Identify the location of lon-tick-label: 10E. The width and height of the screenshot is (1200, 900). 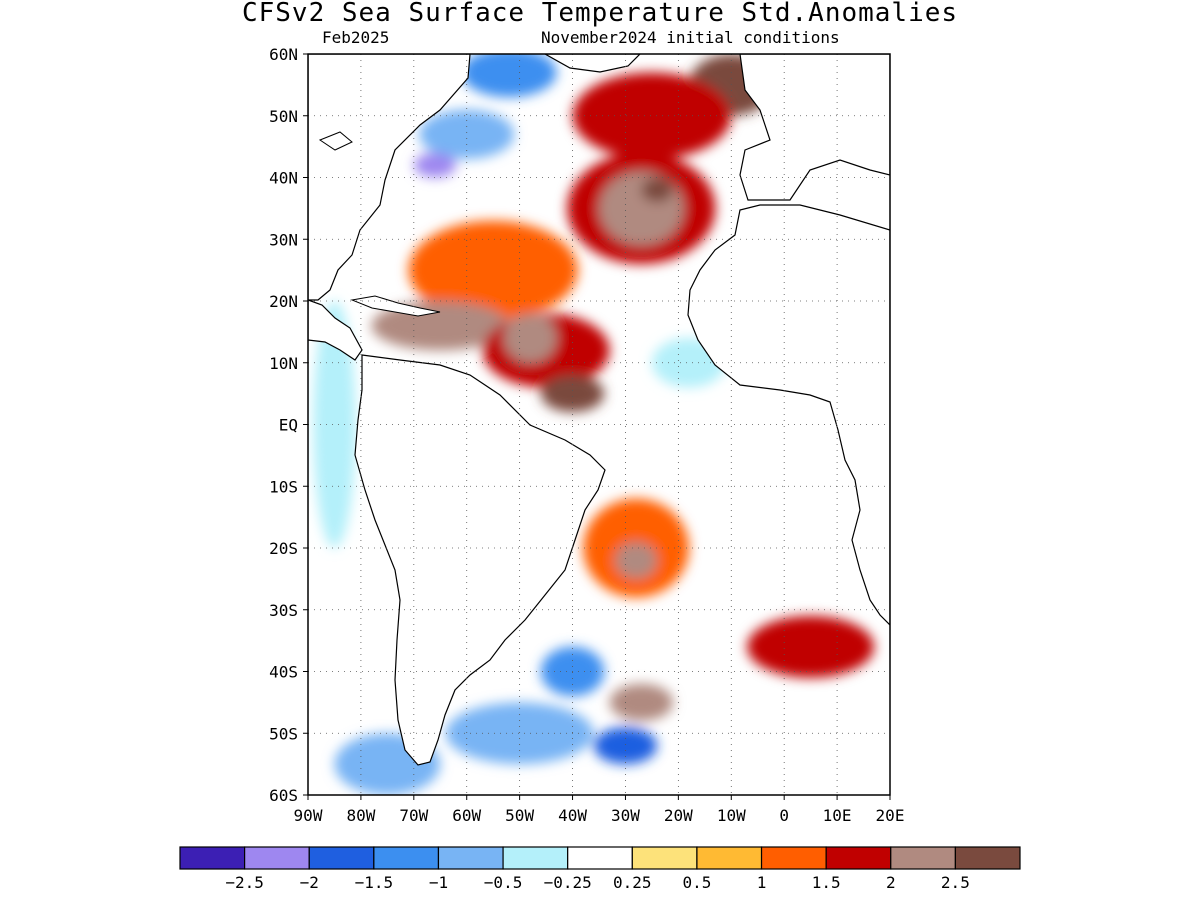
(837, 815).